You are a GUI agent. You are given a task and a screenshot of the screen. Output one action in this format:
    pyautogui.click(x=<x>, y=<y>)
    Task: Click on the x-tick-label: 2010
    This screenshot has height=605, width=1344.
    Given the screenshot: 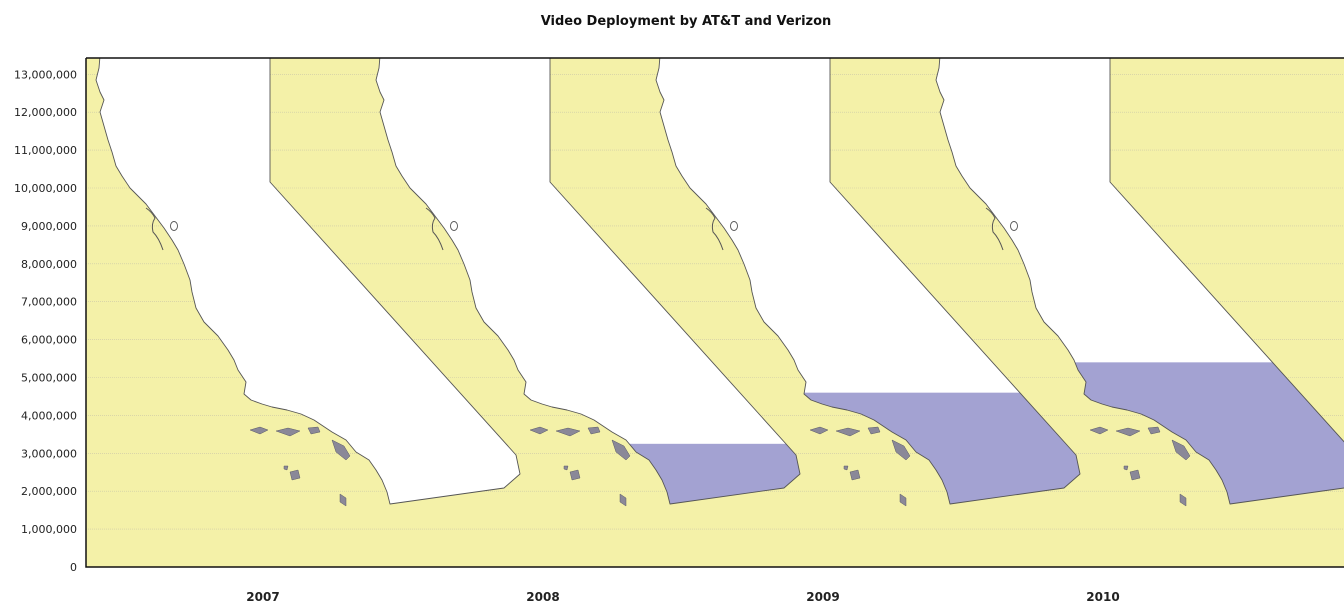 What is the action you would take?
    pyautogui.click(x=1102, y=597)
    